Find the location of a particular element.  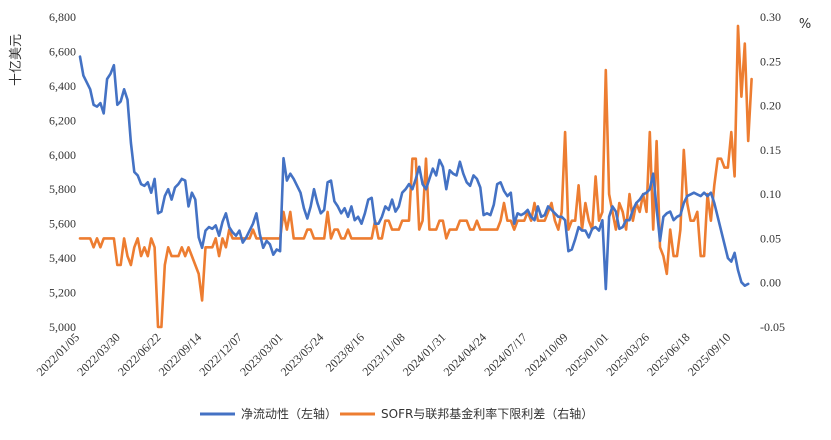

right-tick-label: 0.20 is located at coordinates (770, 106).